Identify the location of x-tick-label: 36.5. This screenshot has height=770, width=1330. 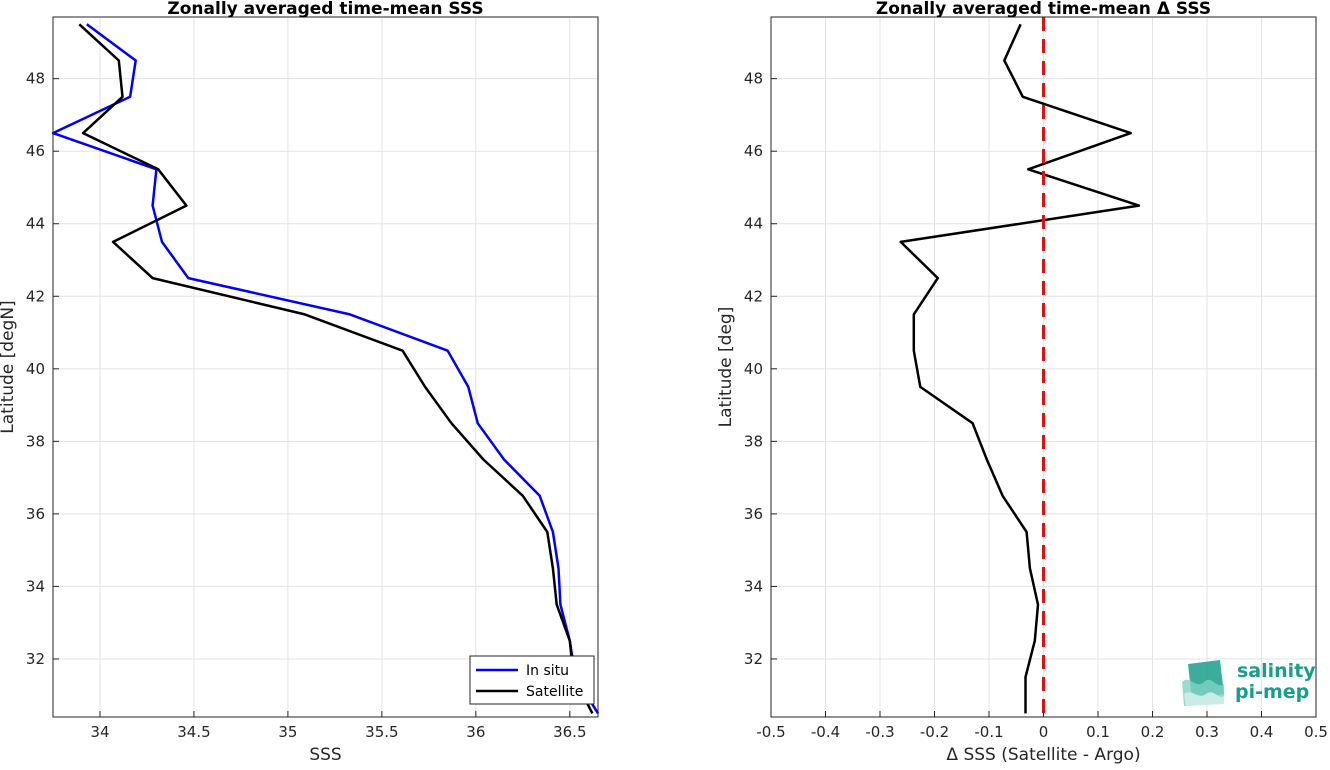
(569, 732).